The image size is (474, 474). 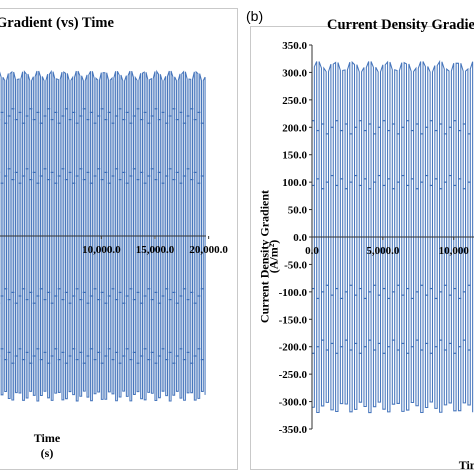 What do you see at coordinates (208, 250) in the screenshot?
I see `x-tick-label: 20,000.0` at bounding box center [208, 250].